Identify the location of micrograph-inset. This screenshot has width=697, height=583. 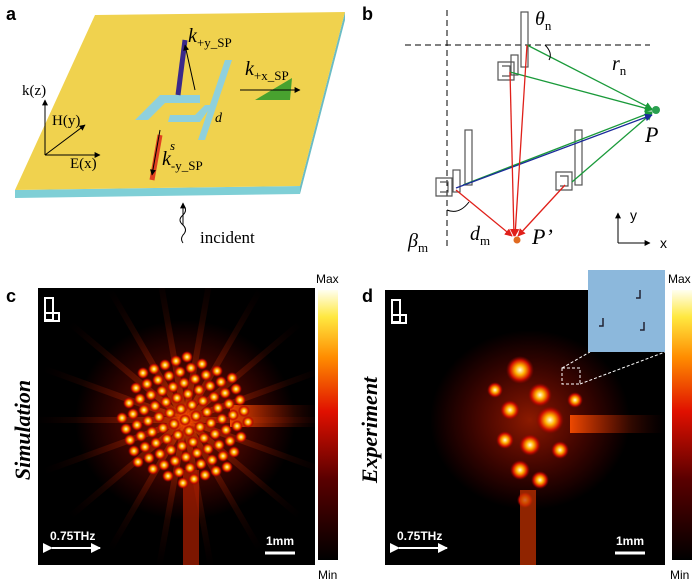
(626, 311).